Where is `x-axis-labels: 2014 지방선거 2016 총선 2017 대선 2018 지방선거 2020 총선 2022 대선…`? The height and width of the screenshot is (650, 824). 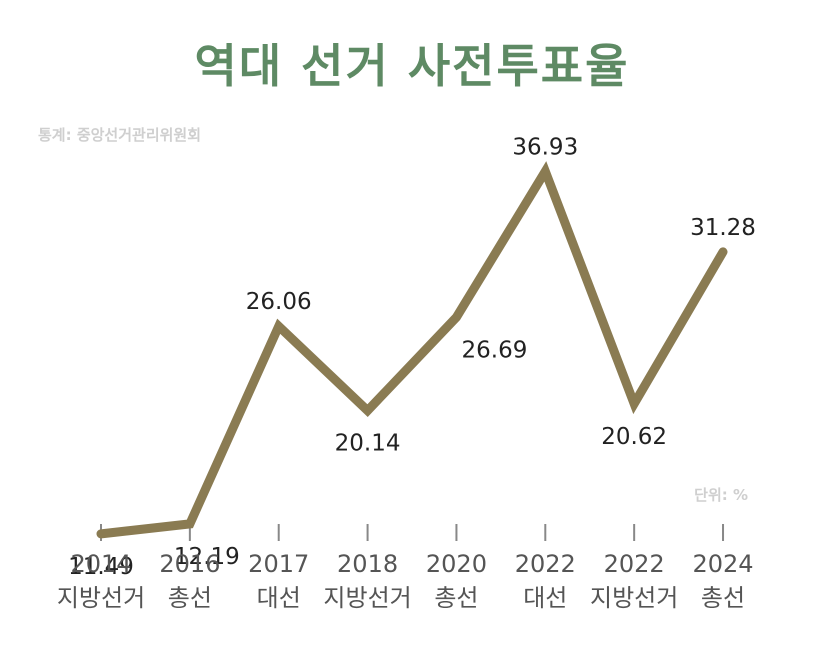 x-axis-labels: 2014 지방선거 2016 총선 2017 대선 2018 지방선거 2020 총선 2022 대선… is located at coordinates (405, 581).